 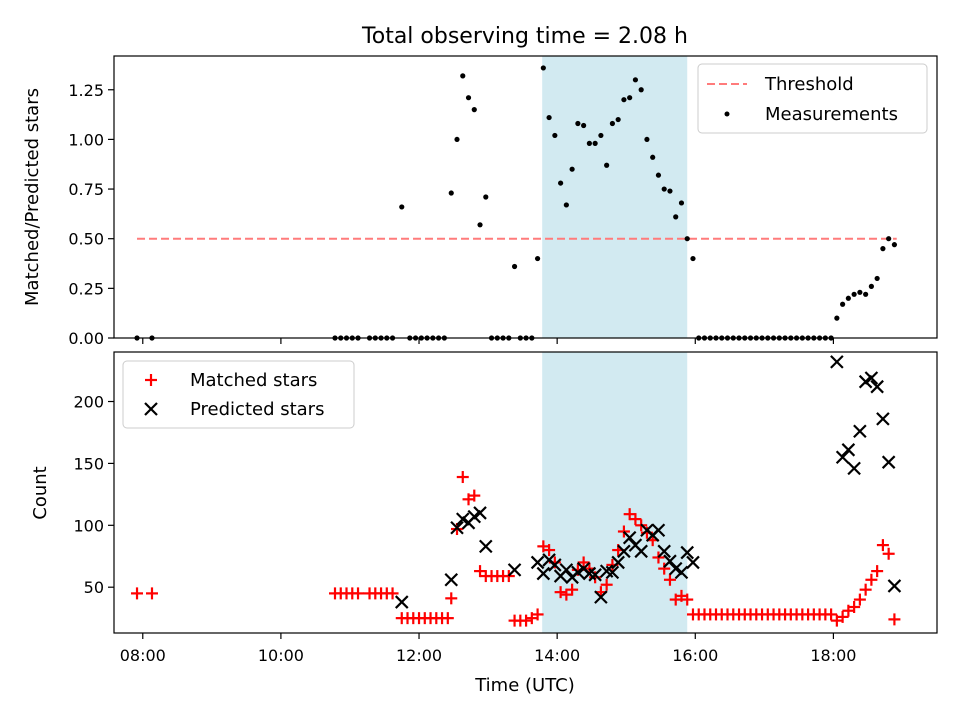 What do you see at coordinates (151, 409) in the screenshot?
I see `legend-predicted-swatch` at bounding box center [151, 409].